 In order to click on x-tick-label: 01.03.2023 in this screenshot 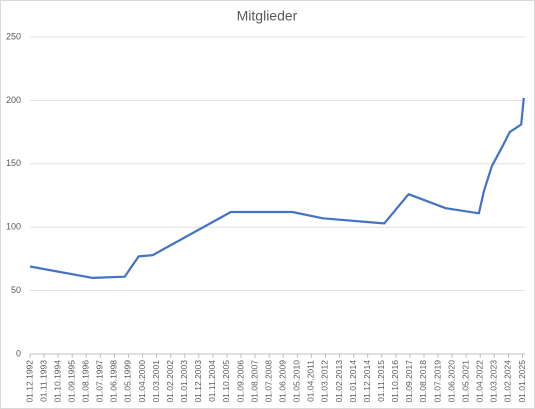, I will do `click(494, 381)`.